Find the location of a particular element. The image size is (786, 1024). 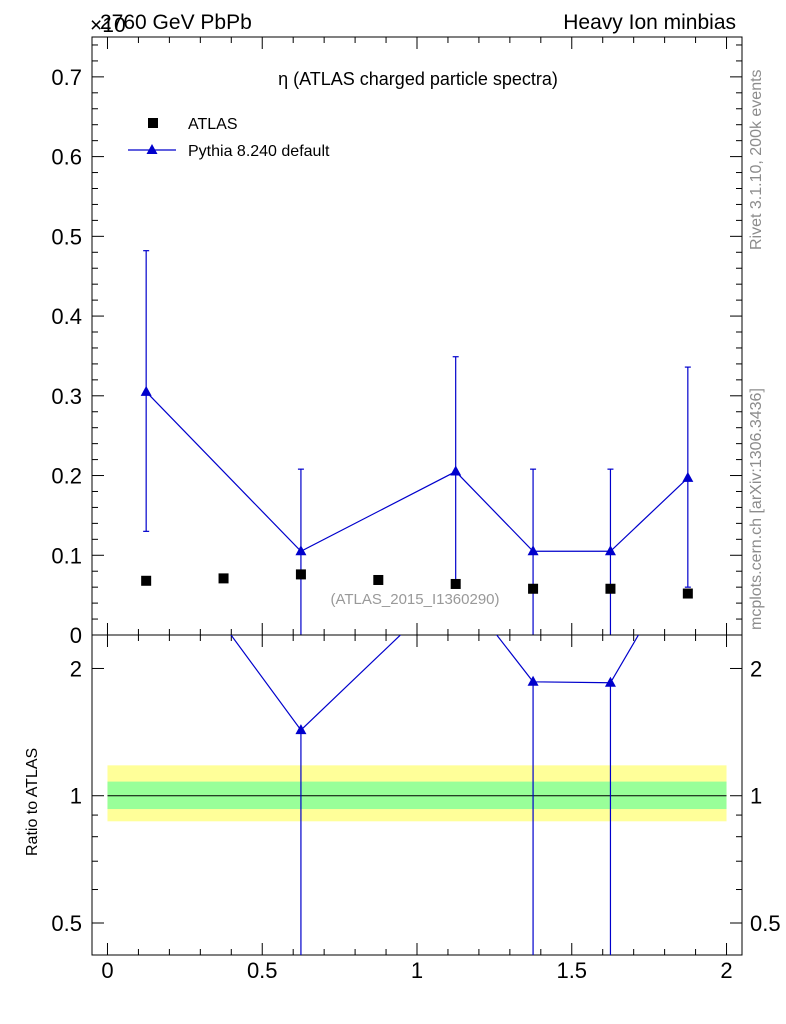

ratio-uncertainty-band is located at coordinates (417, 793).